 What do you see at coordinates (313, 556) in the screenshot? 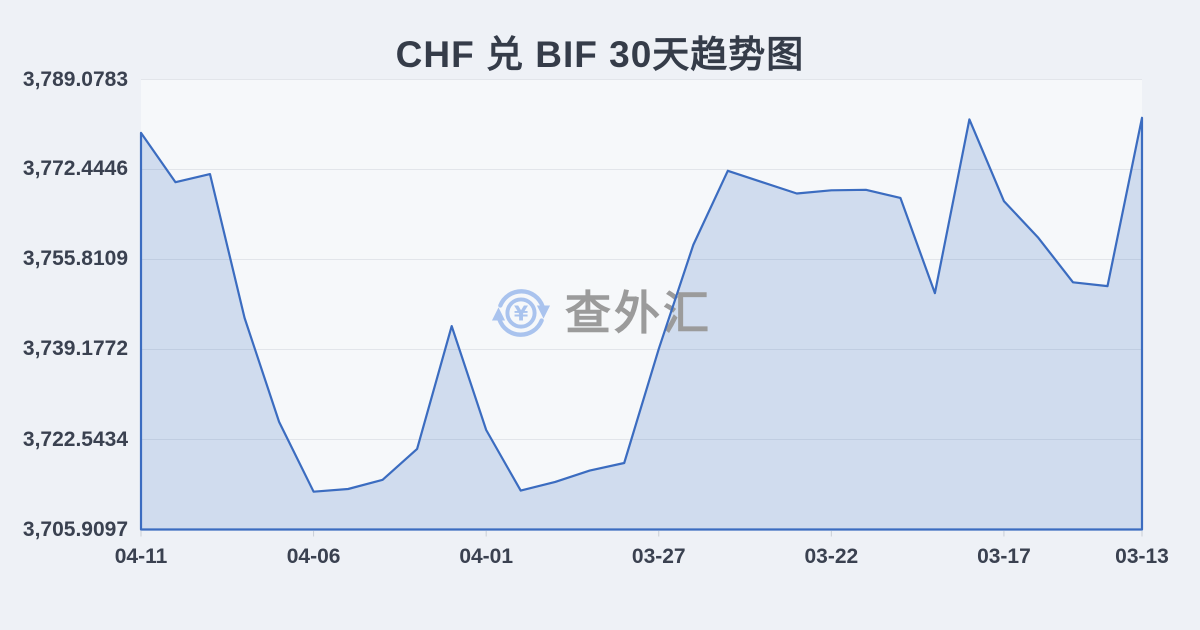
I see `x-axis-label-04-06: 04-06` at bounding box center [313, 556].